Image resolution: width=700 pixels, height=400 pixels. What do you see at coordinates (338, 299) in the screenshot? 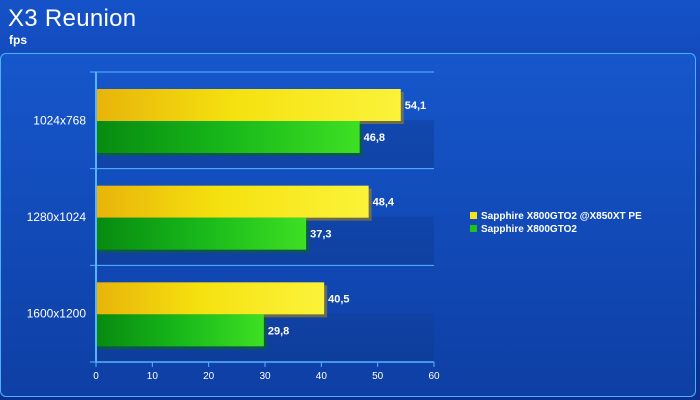
I see `data-label: 40,5` at bounding box center [338, 299].